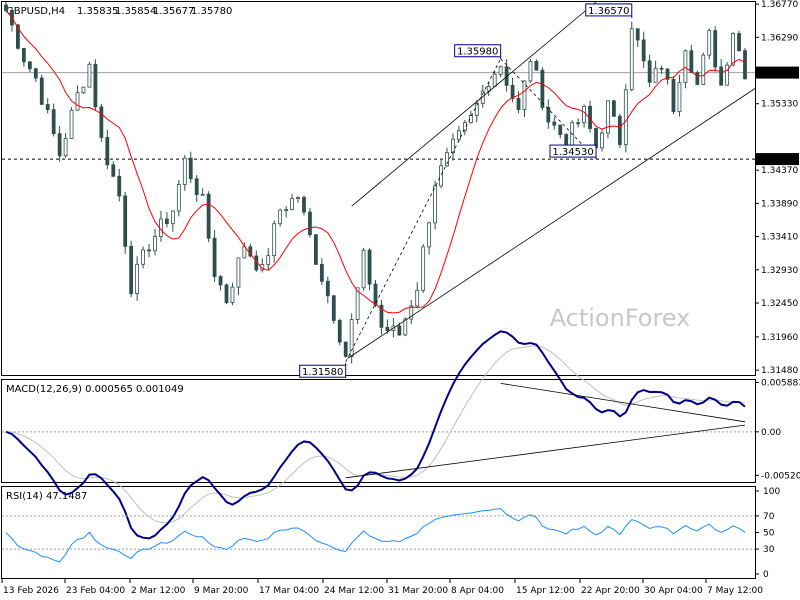 The width and height of the screenshot is (800, 600). I want to click on price-header-low: 1.35677, so click(173, 11).